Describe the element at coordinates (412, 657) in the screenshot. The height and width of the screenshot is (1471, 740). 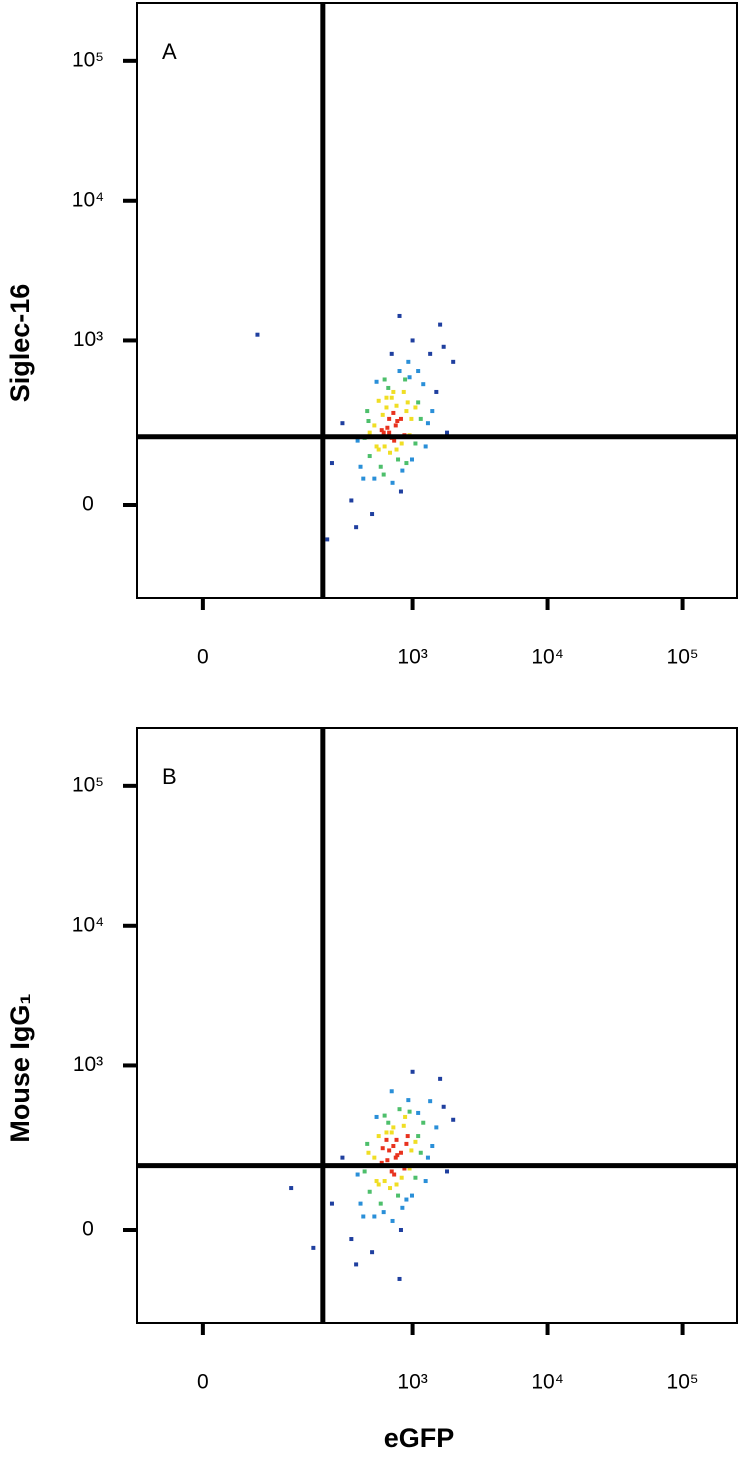
I see `x-tick-label: 10³` at that location.